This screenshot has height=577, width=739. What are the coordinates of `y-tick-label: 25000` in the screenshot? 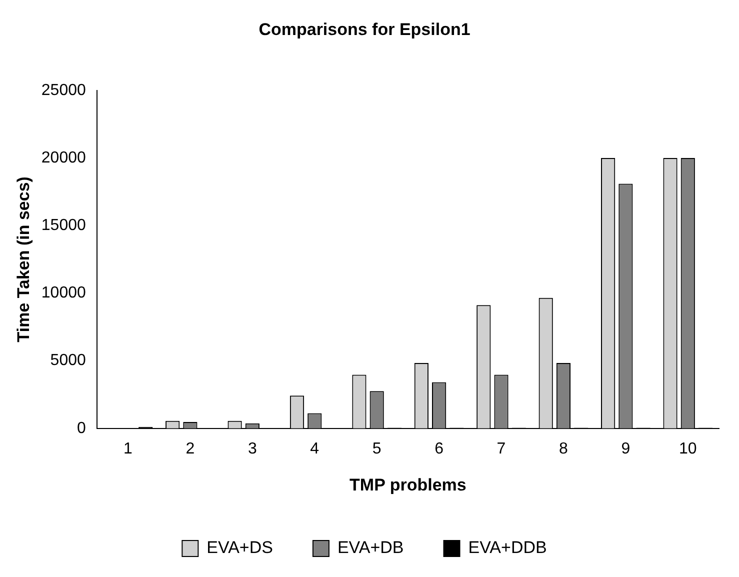 It's located at (63, 90).